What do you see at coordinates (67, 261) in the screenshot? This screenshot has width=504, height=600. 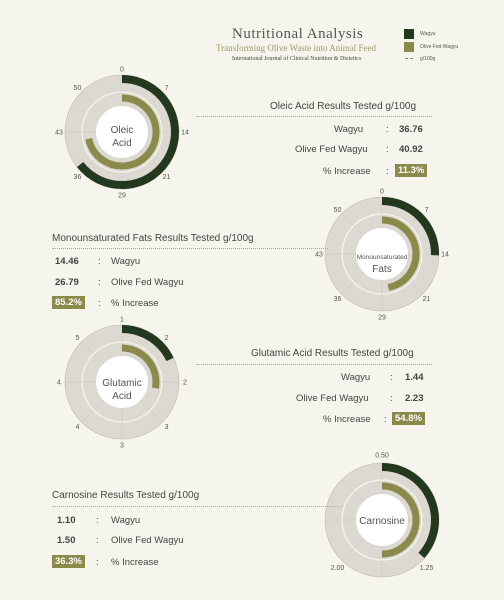 I see `row-value-wagyu: 14.46` at bounding box center [67, 261].